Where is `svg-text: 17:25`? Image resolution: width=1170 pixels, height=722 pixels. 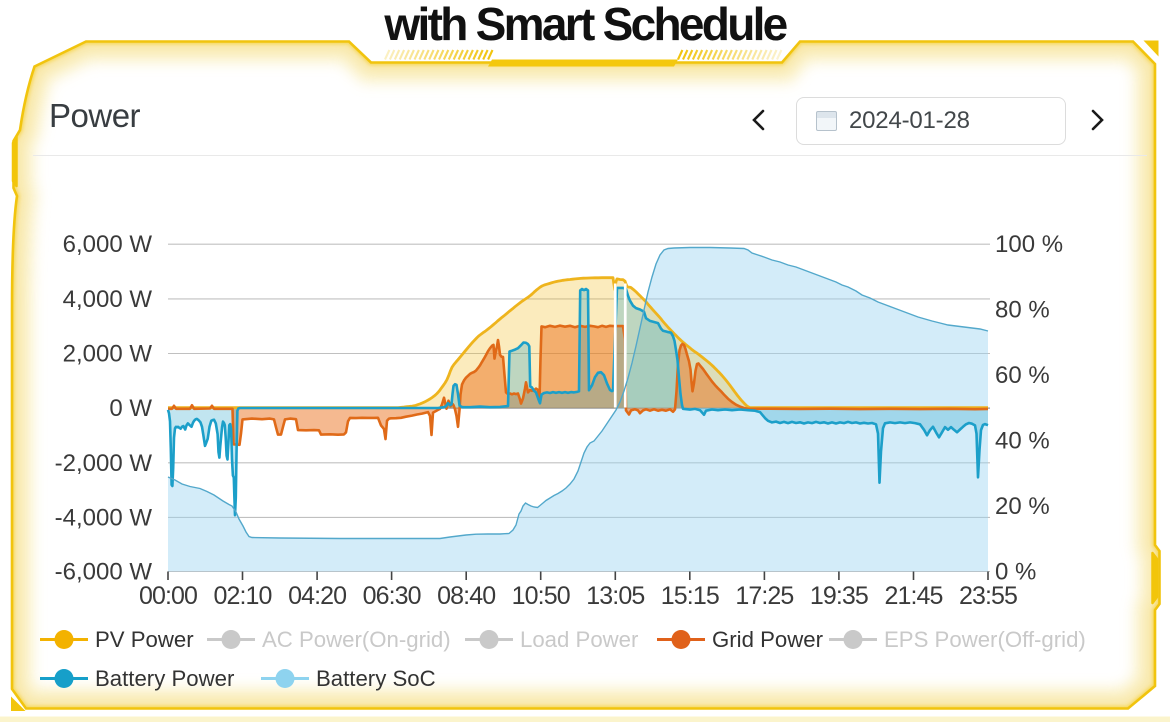
svg-text: 17:25 is located at coordinates (764, 596).